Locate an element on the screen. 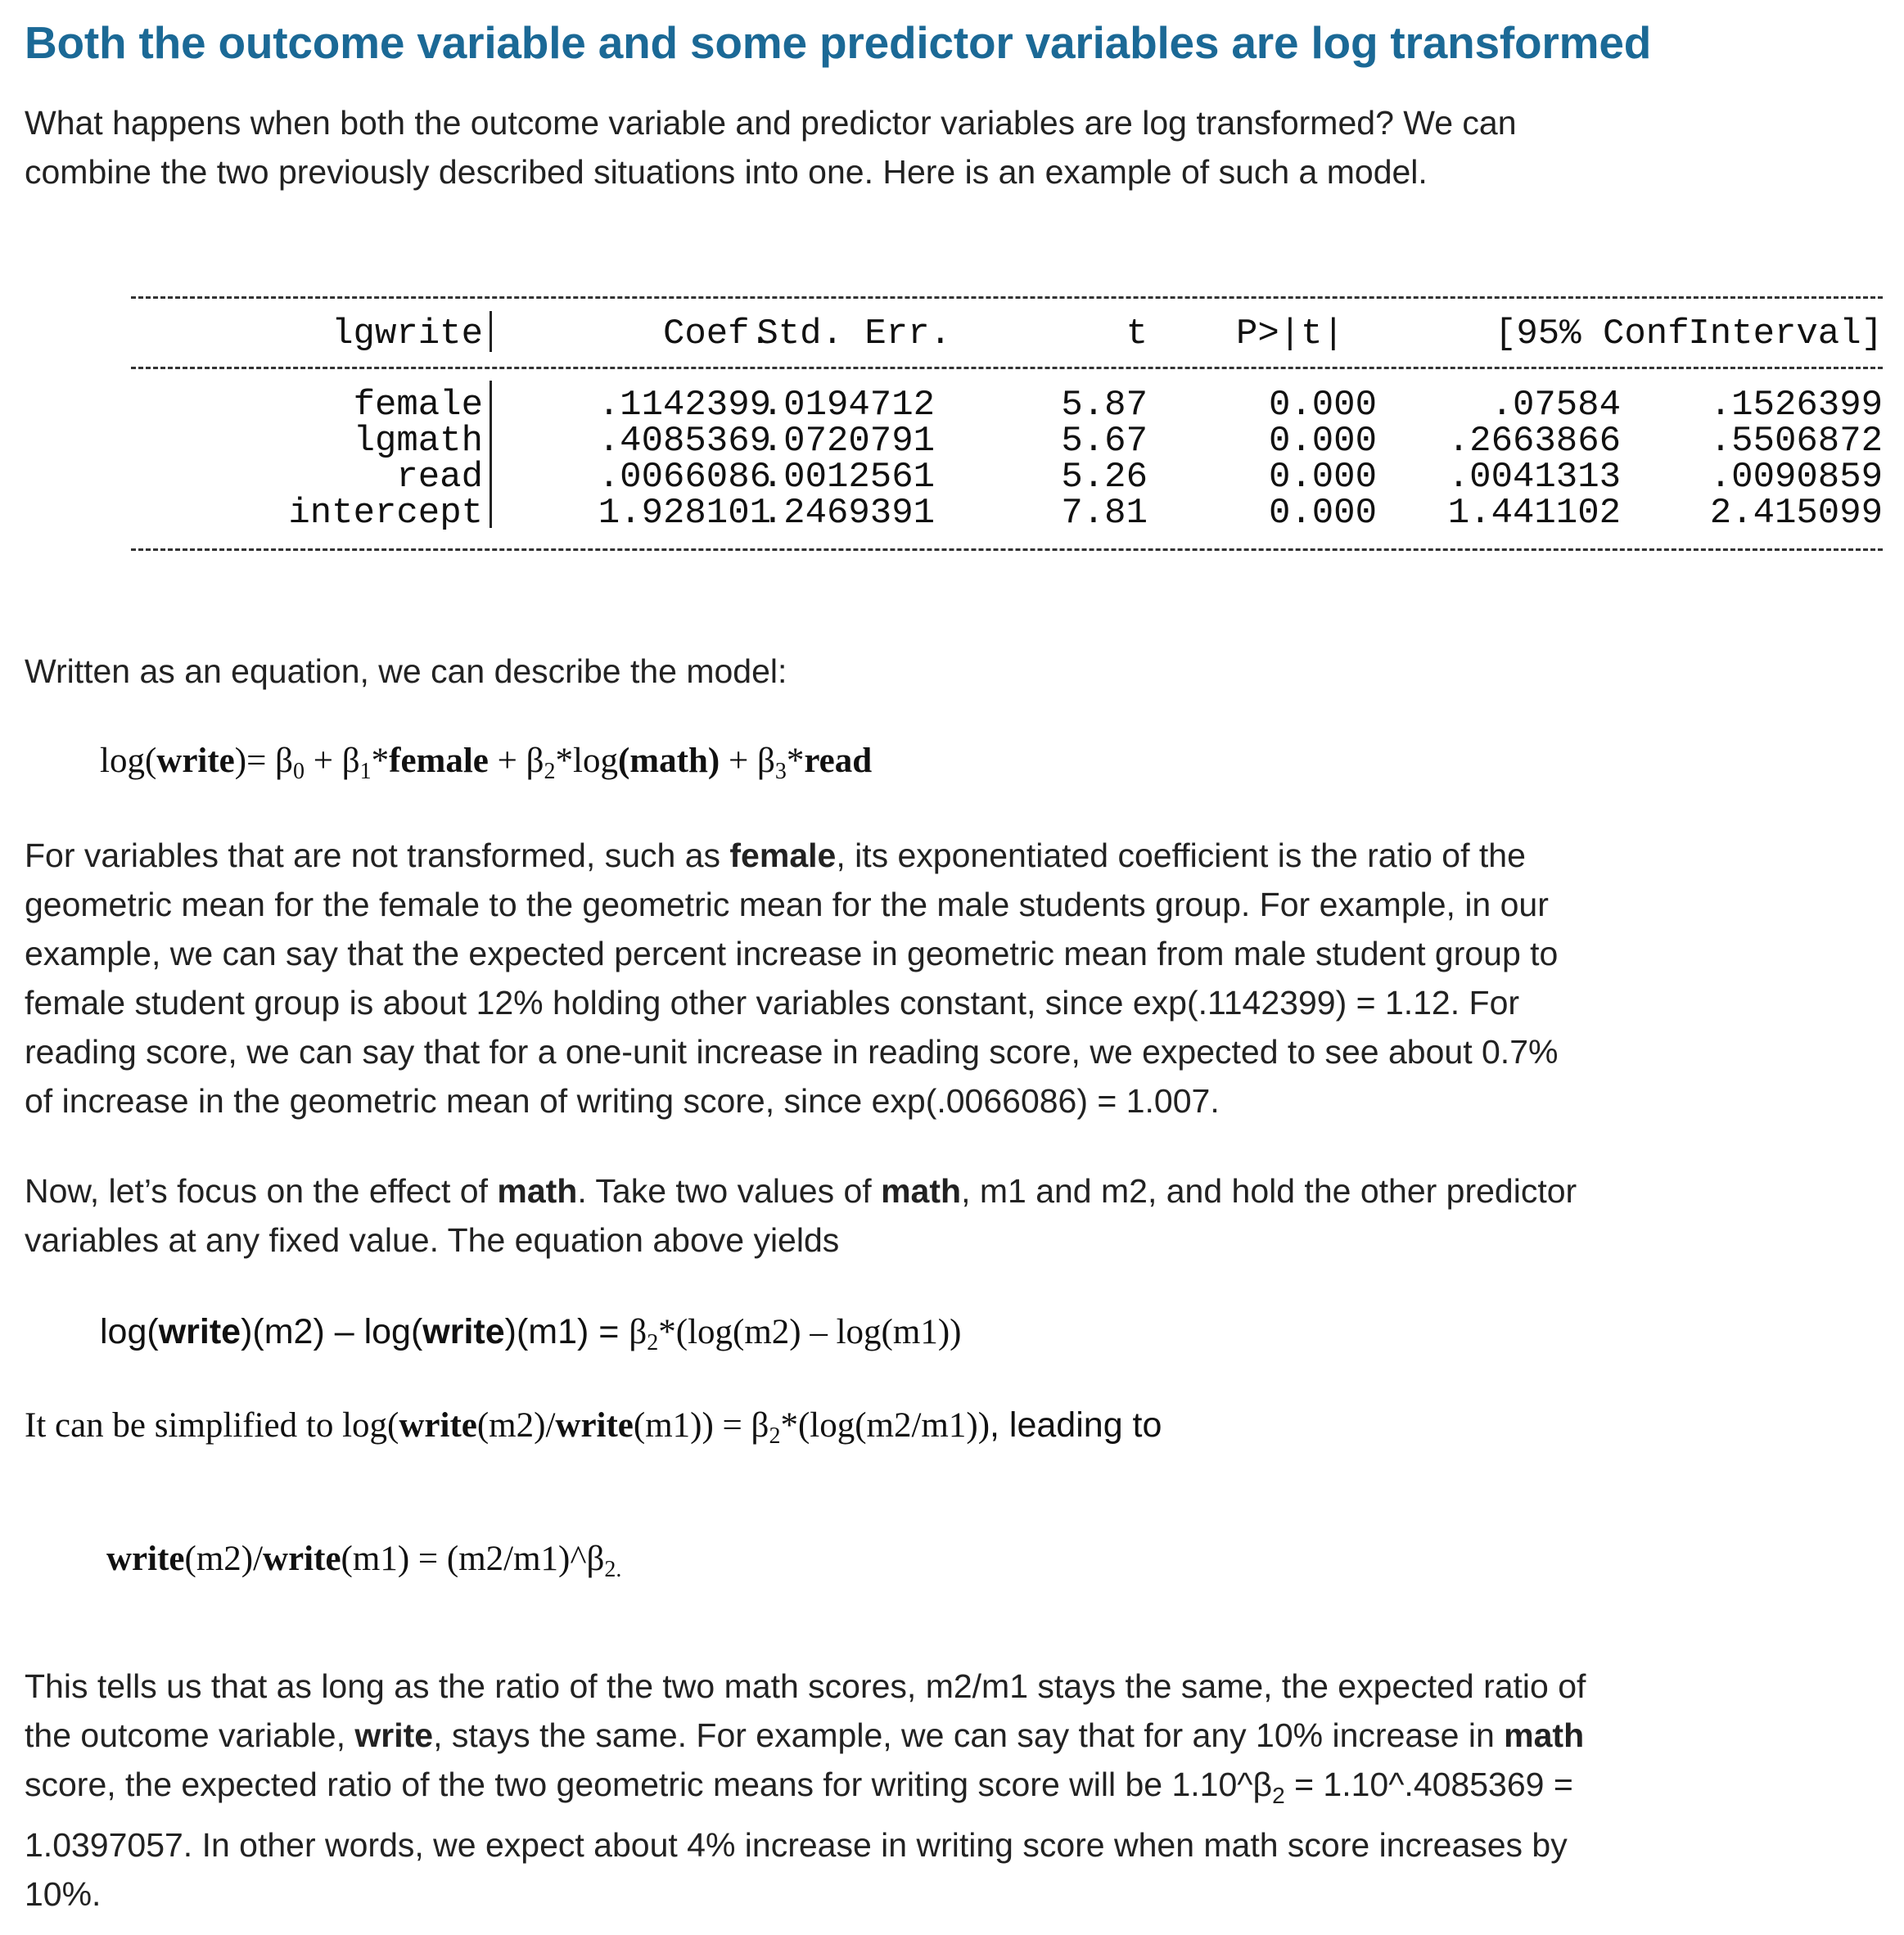 Image resolution: width=1904 pixels, height=1935 pixels. var-female: female is located at coordinates (783, 856).